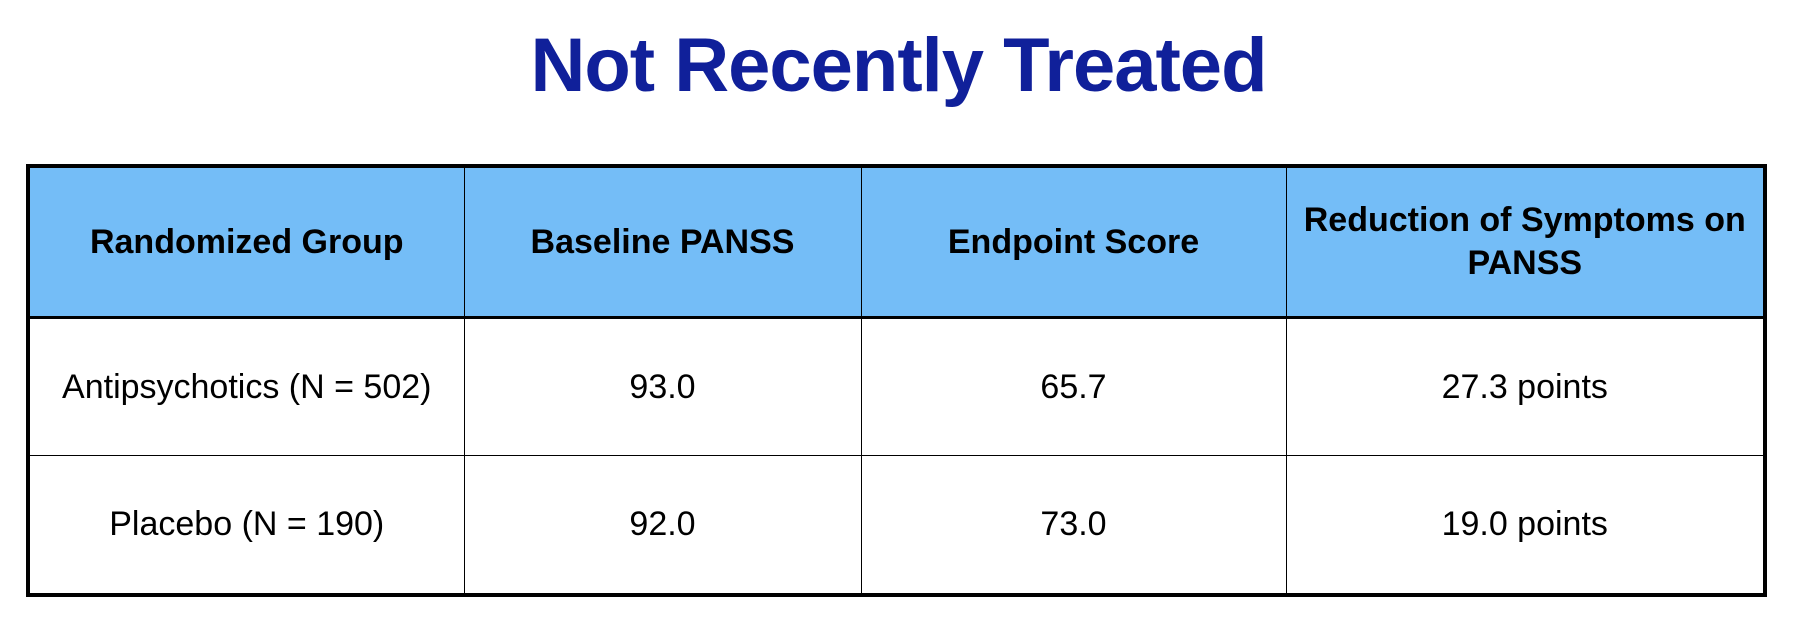  What do you see at coordinates (1525, 242) in the screenshot?
I see `header-reduction-of-symptoms: Reduction of Symptoms on PANSS` at bounding box center [1525, 242].